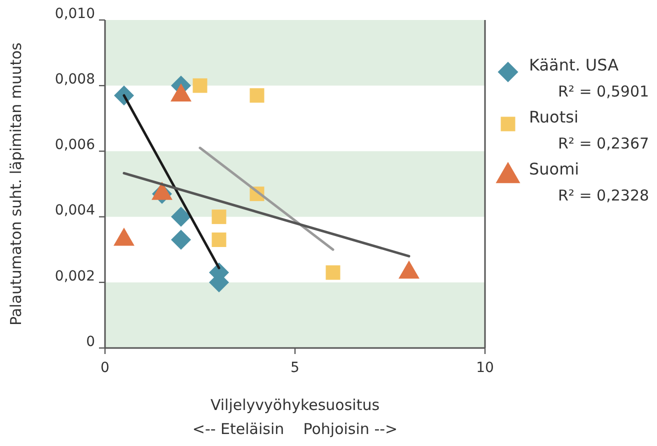  Describe the element at coordinates (553, 116) in the screenshot. I see `legend-label: Ruotsi` at that location.